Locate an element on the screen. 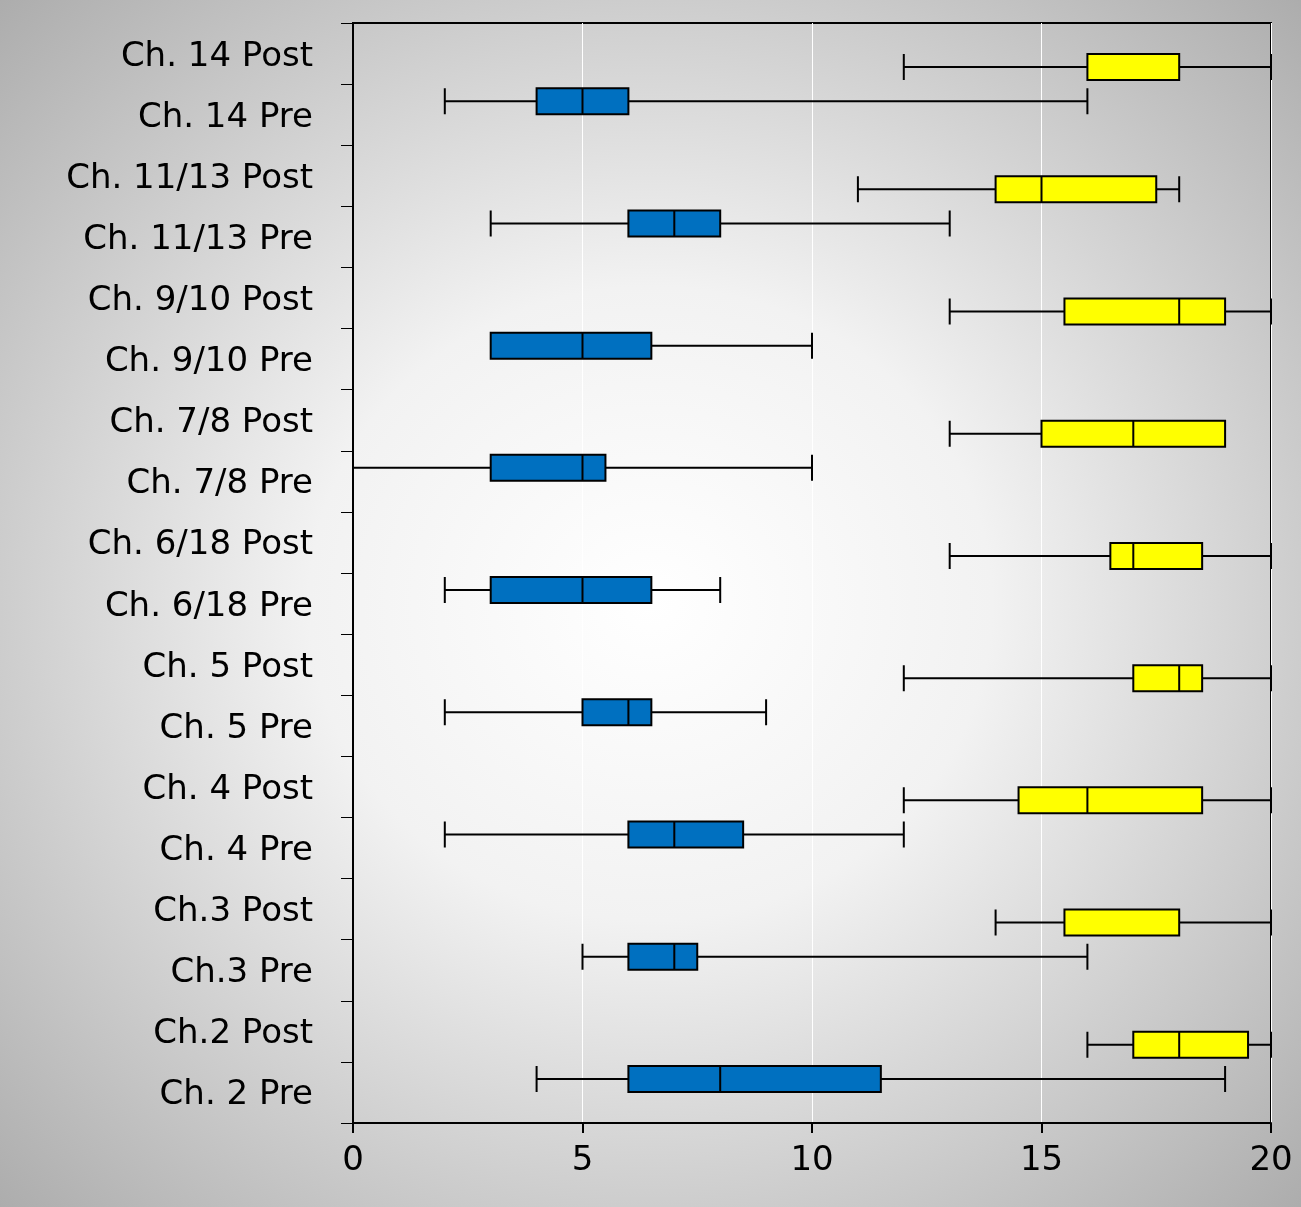  x-tick-label: 10 is located at coordinates (812, 1158).